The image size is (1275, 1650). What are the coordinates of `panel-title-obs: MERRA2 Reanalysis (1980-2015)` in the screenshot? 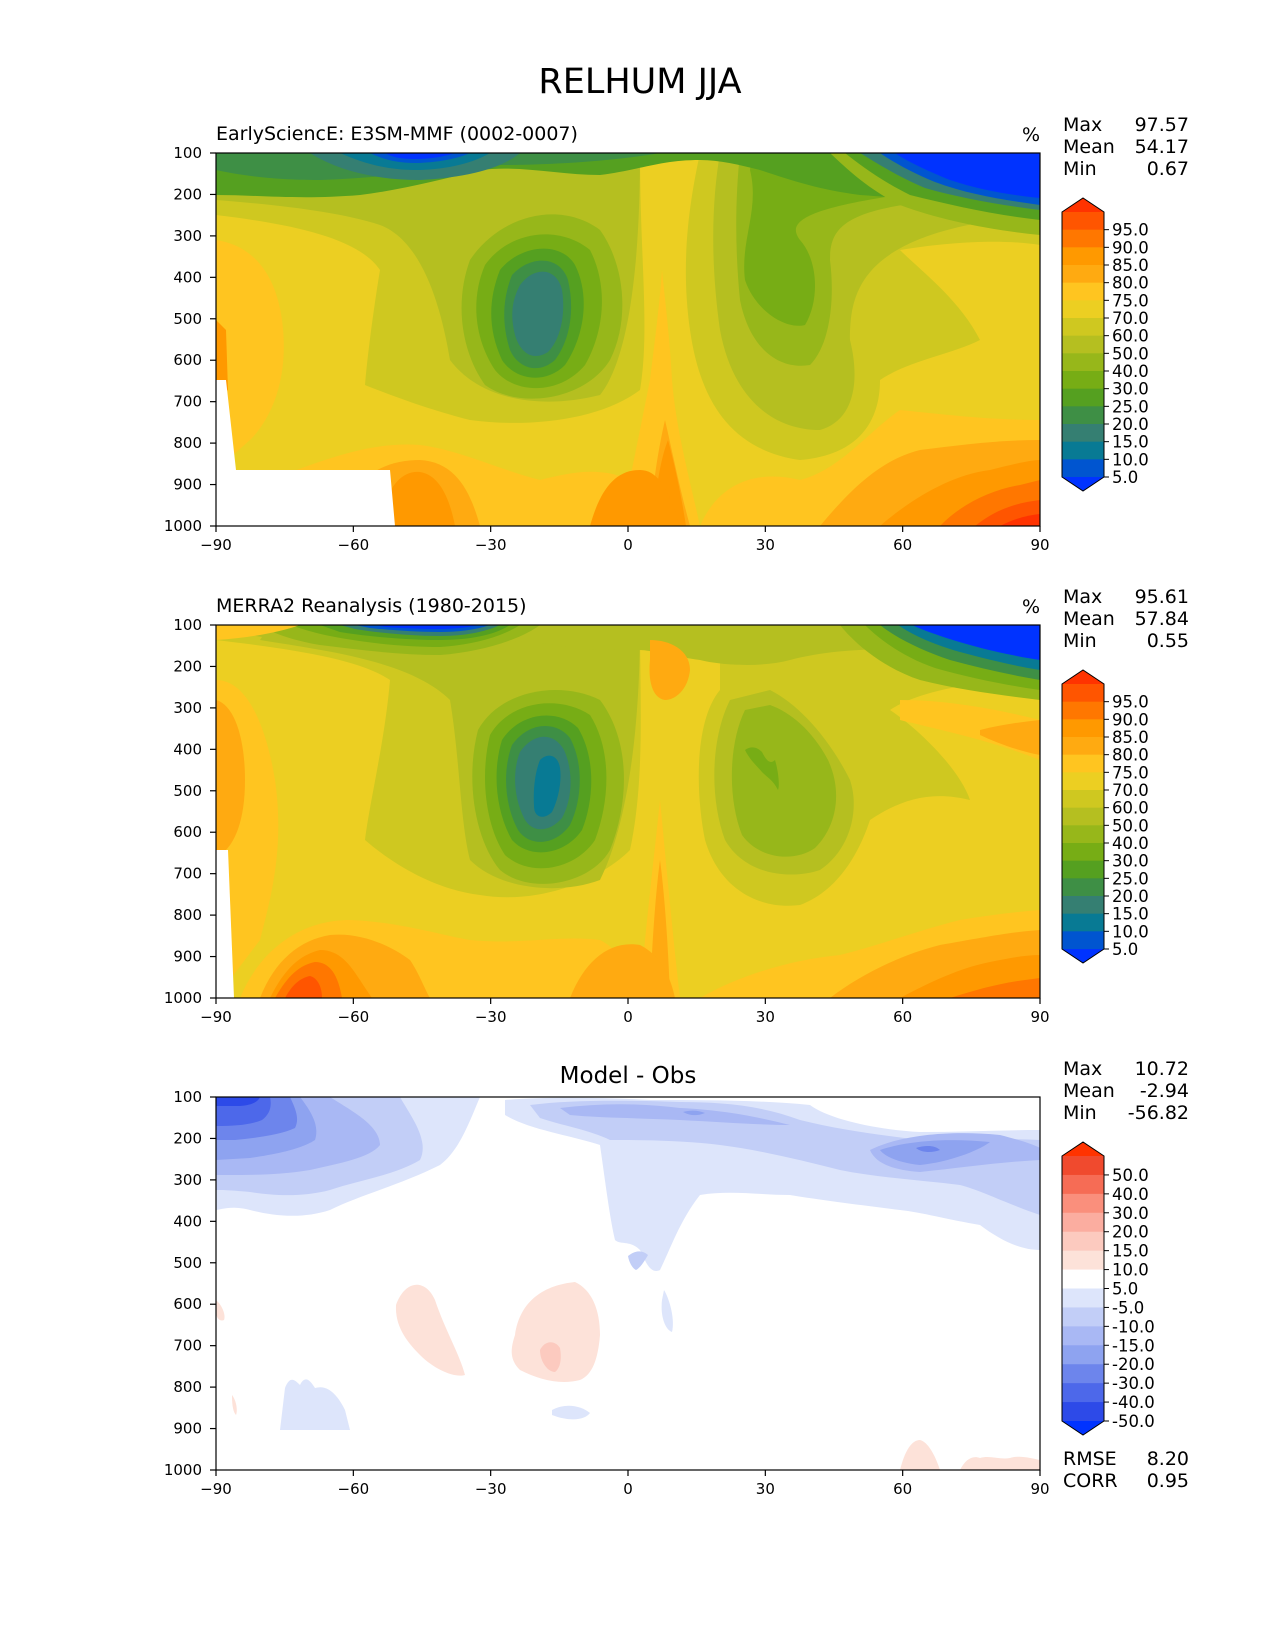 It's located at (371, 606).